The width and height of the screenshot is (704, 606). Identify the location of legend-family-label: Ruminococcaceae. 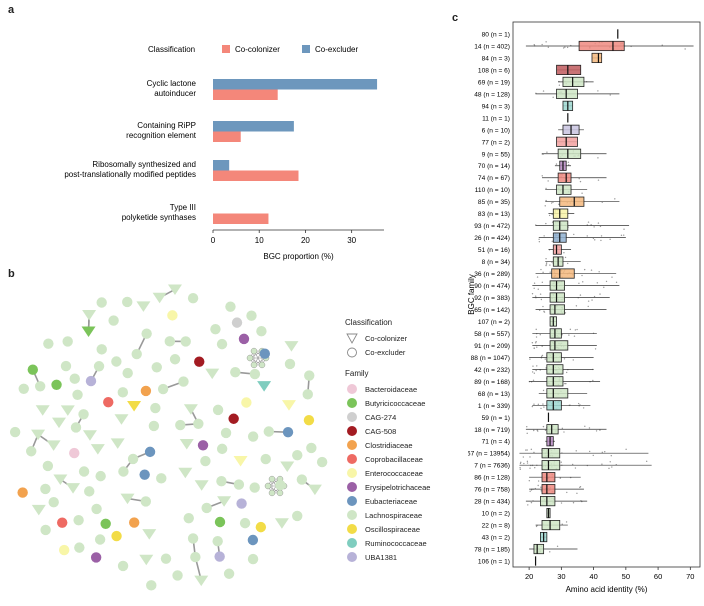
(396, 543).